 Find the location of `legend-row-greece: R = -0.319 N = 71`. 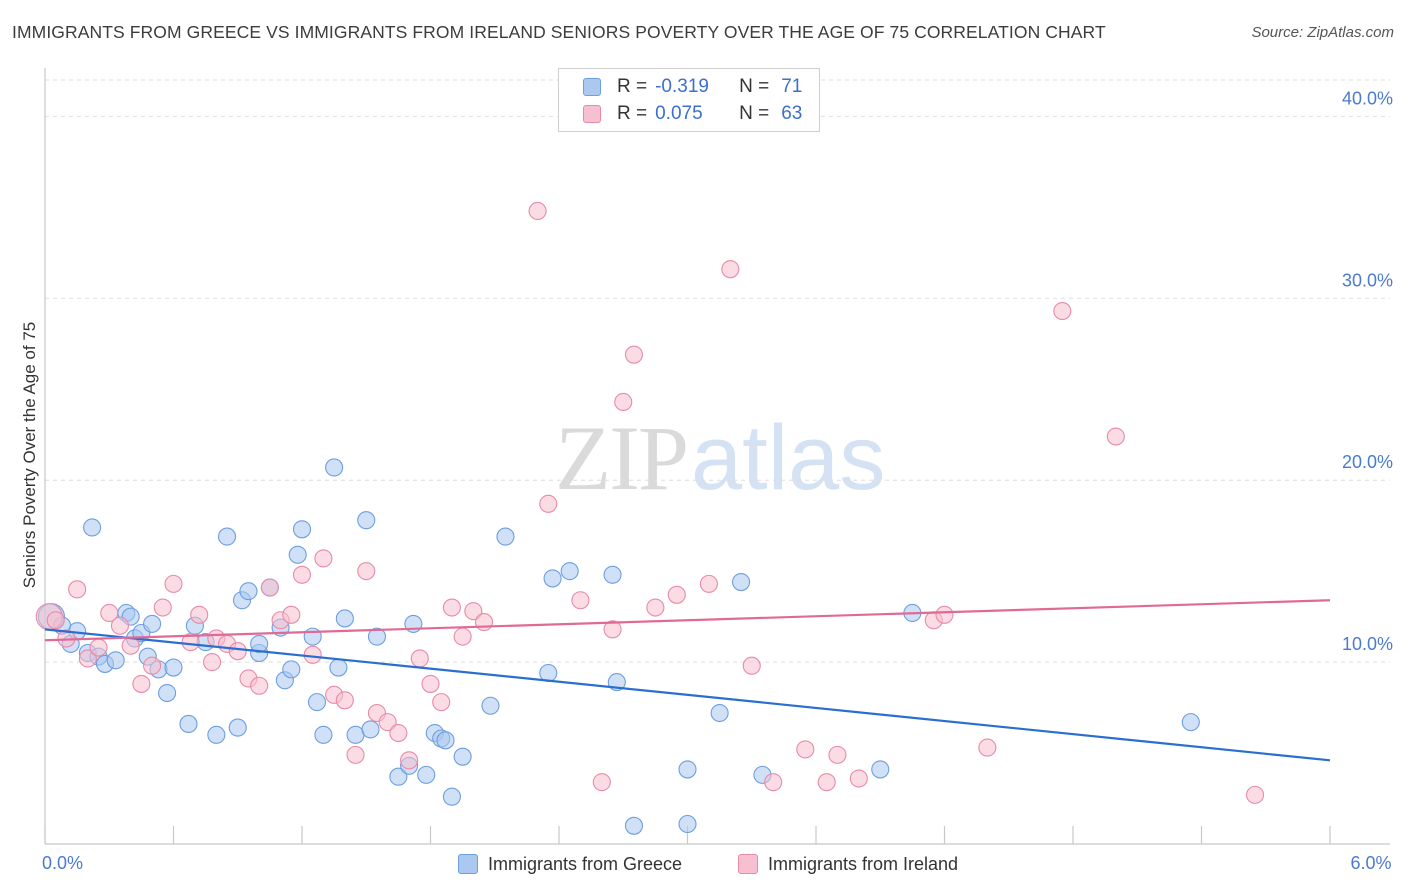

legend-row-greece: R = -0.319 N = 71 is located at coordinates (692, 87).